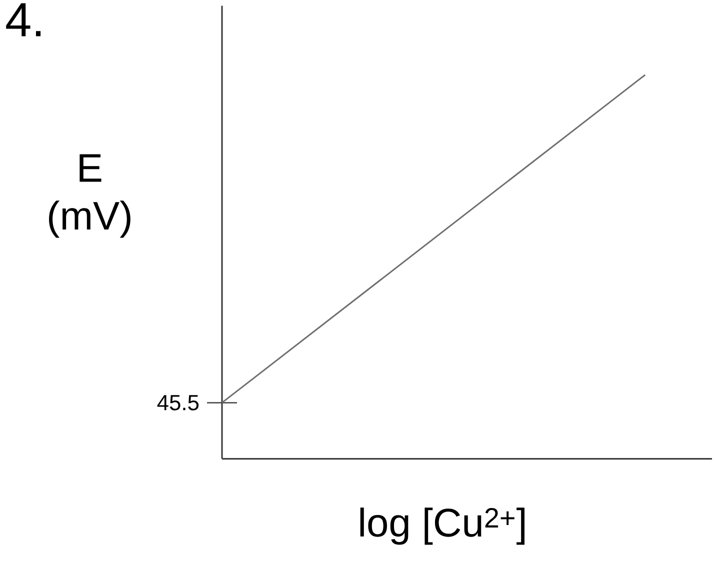 The width and height of the screenshot is (715, 579). Describe the element at coordinates (23, 19) in the screenshot. I see `chart-title: 4.` at that location.